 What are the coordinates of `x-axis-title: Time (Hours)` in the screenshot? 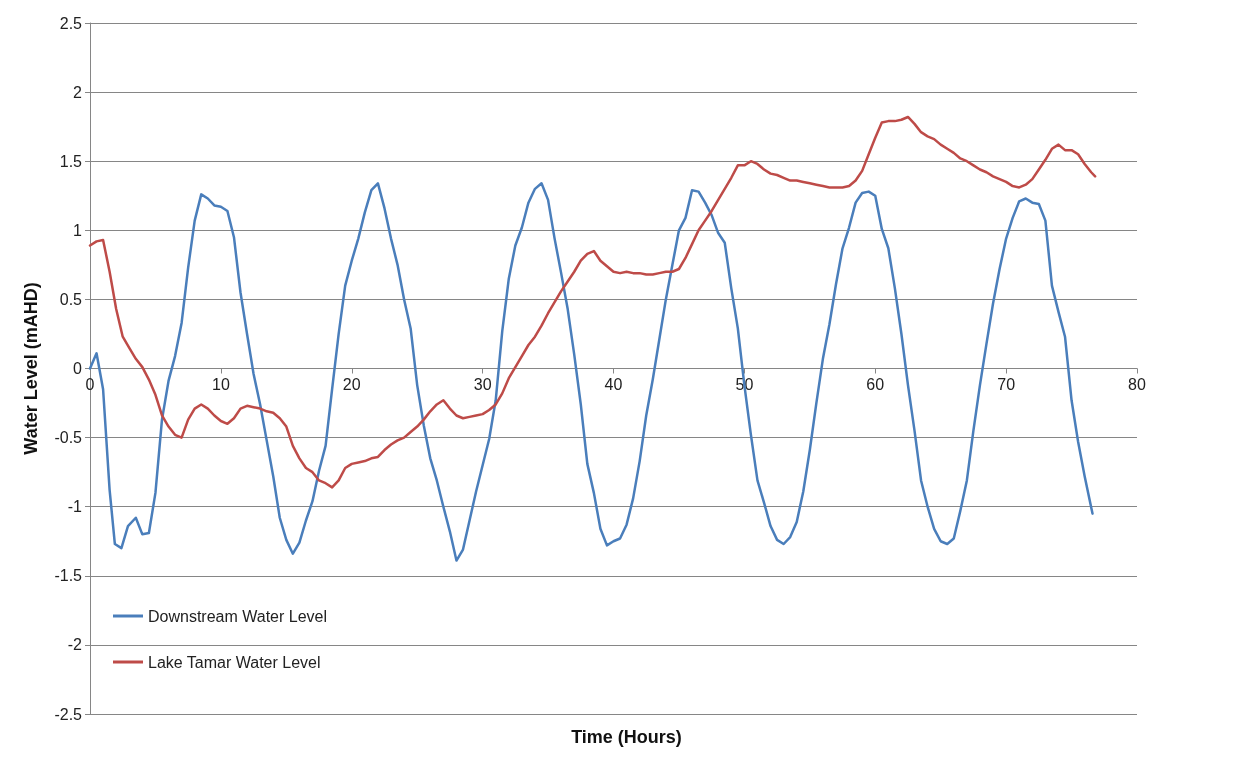 It's located at (626, 737).